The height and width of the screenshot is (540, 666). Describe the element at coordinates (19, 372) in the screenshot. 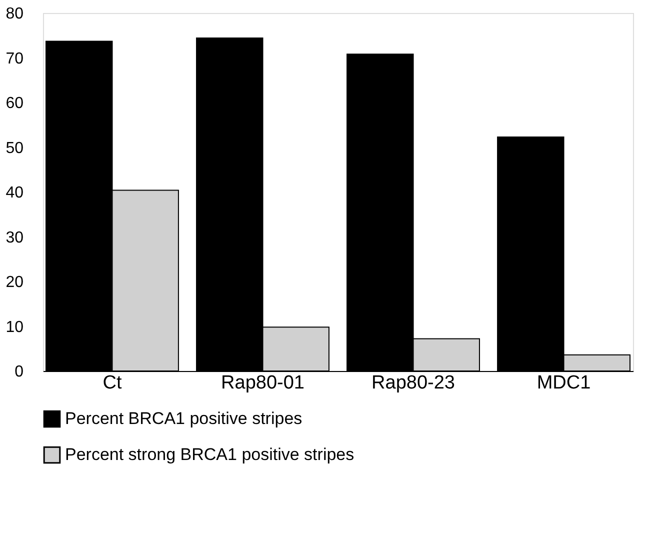

I see `y-tick-label: 0` at that location.